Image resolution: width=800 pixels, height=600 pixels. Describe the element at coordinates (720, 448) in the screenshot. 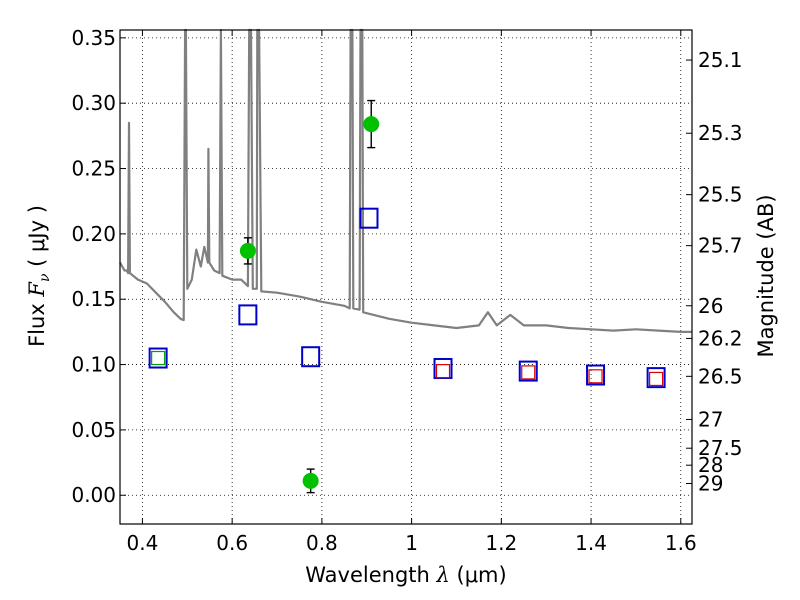

I see `mag-tick-label: 27.5` at that location.